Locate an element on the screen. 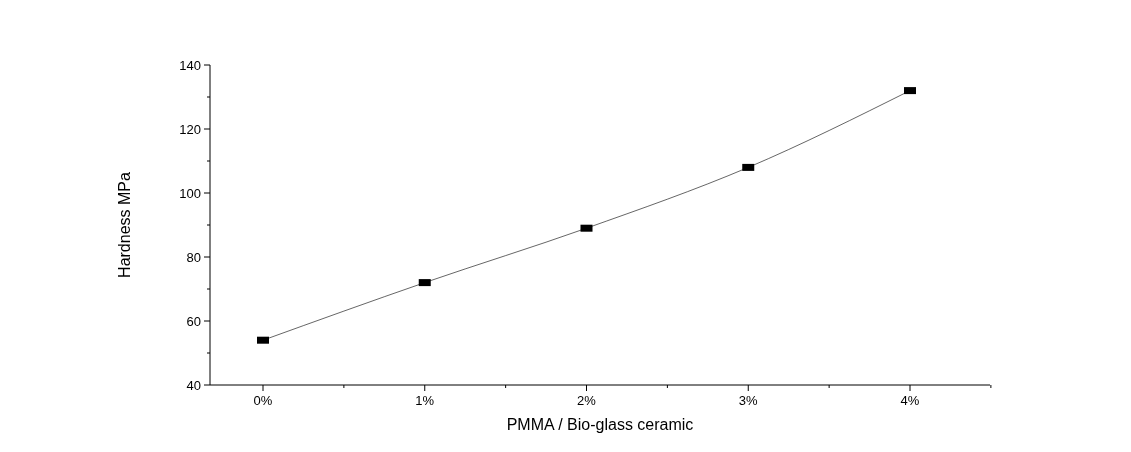  x-axis-title: PMMA / Bio-glass ceramic is located at coordinates (600, 424).